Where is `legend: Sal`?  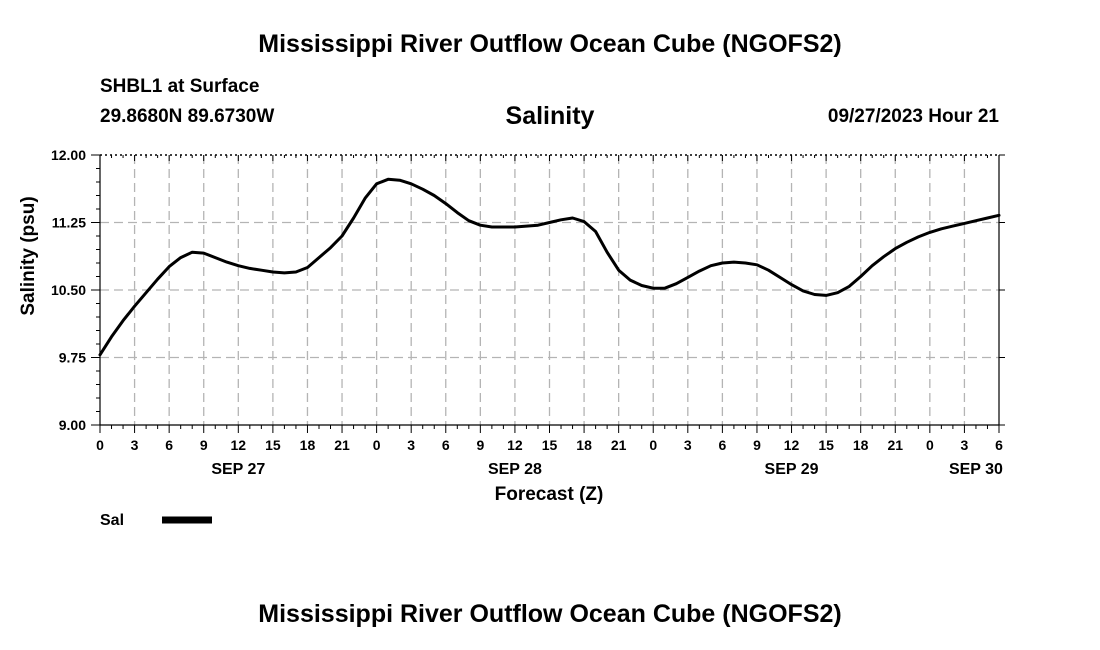 legend: Sal is located at coordinates (156, 520).